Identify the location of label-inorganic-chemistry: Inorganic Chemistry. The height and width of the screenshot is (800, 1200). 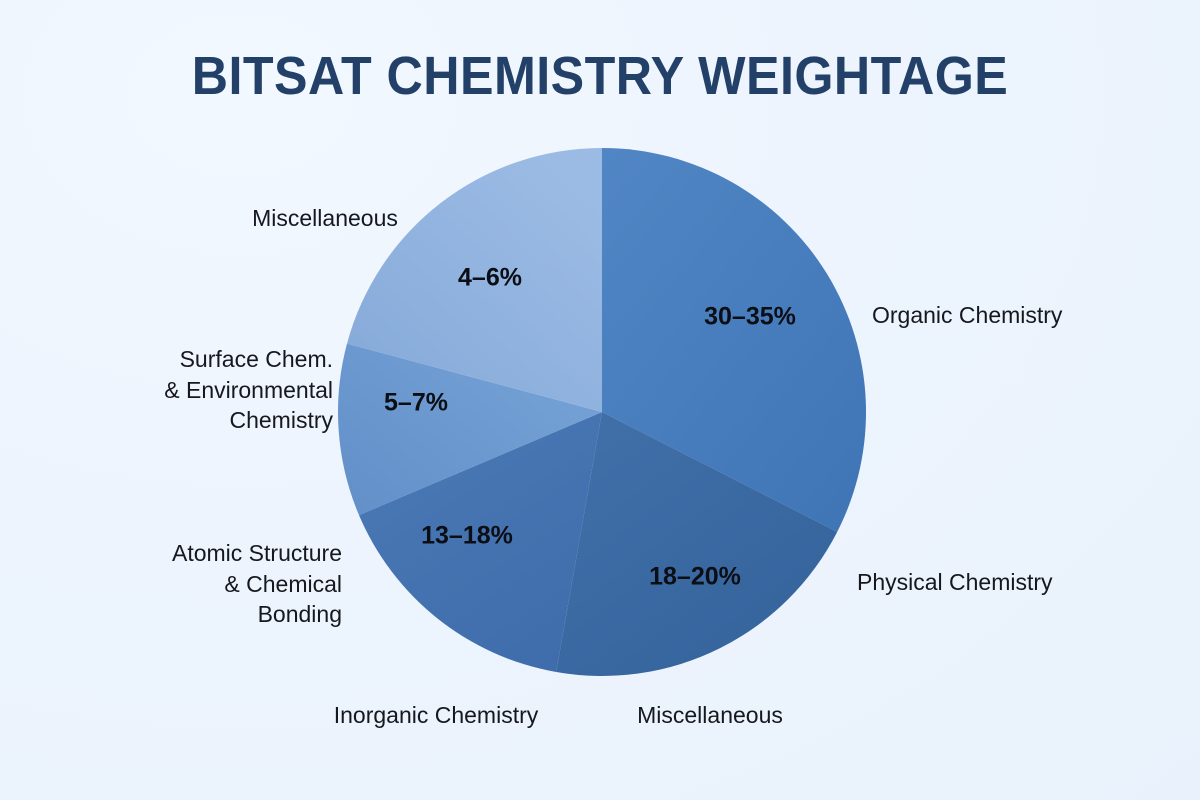
(436, 715).